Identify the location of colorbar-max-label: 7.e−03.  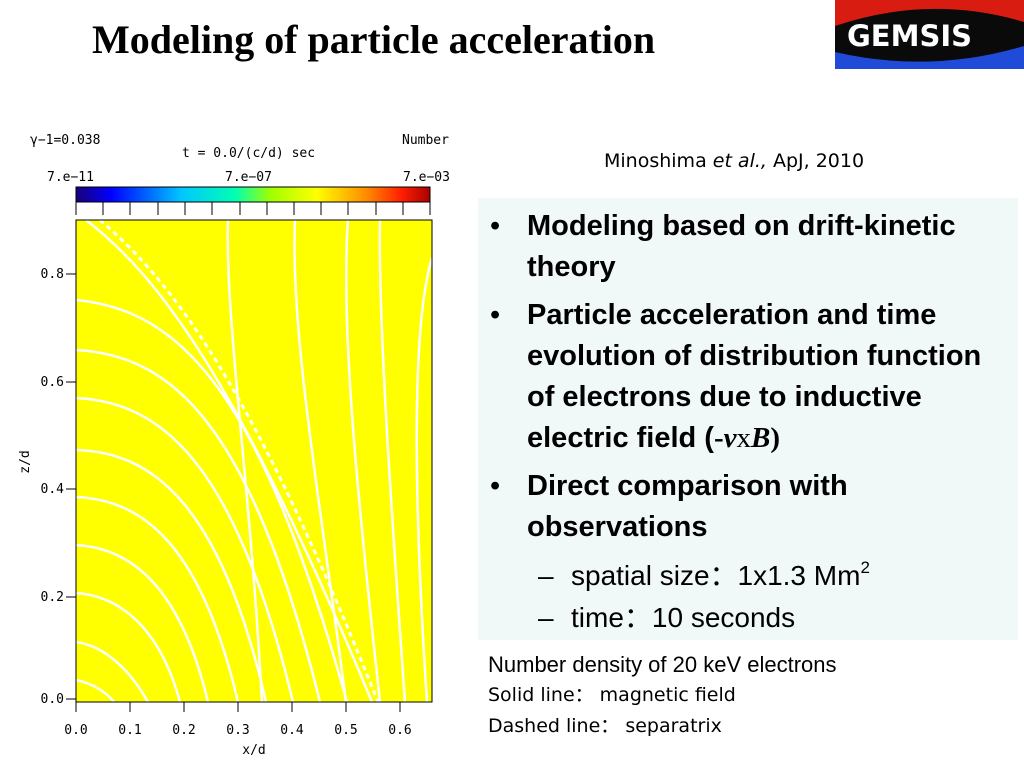
(426, 177).